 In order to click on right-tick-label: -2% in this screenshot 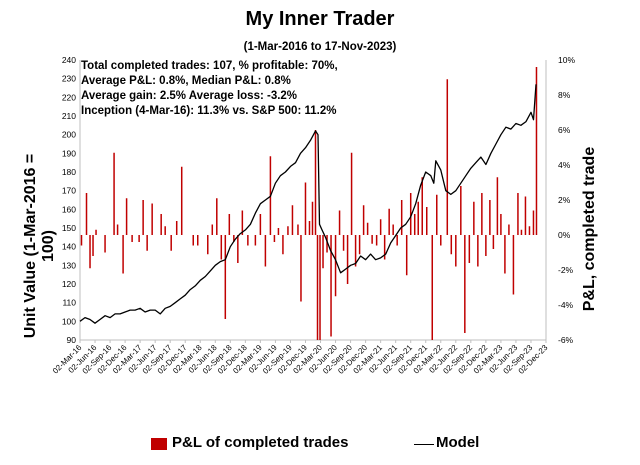, I will do `click(566, 270)`.